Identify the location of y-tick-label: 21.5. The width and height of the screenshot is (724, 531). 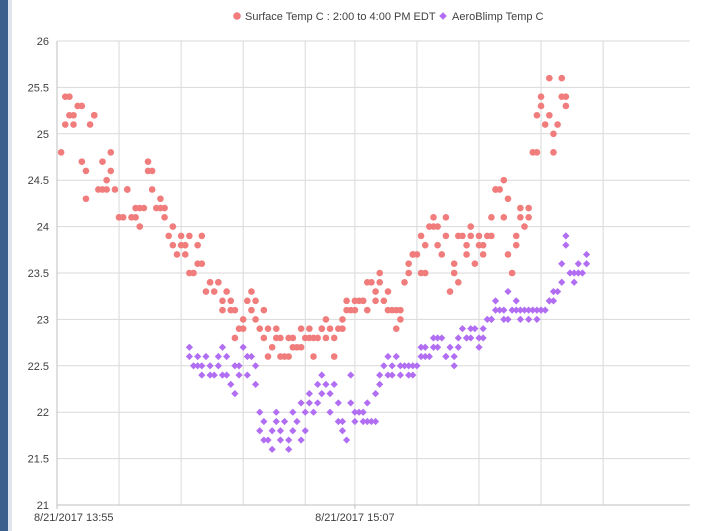
(38, 460).